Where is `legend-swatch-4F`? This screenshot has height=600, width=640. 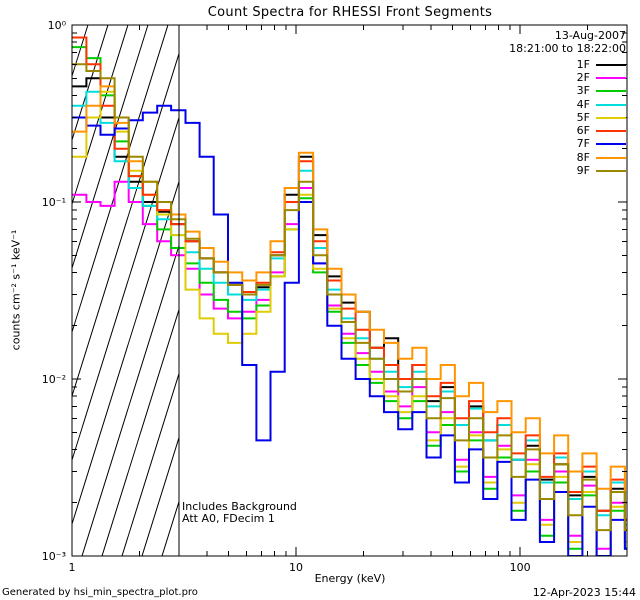 legend-swatch-4F is located at coordinates (611, 104).